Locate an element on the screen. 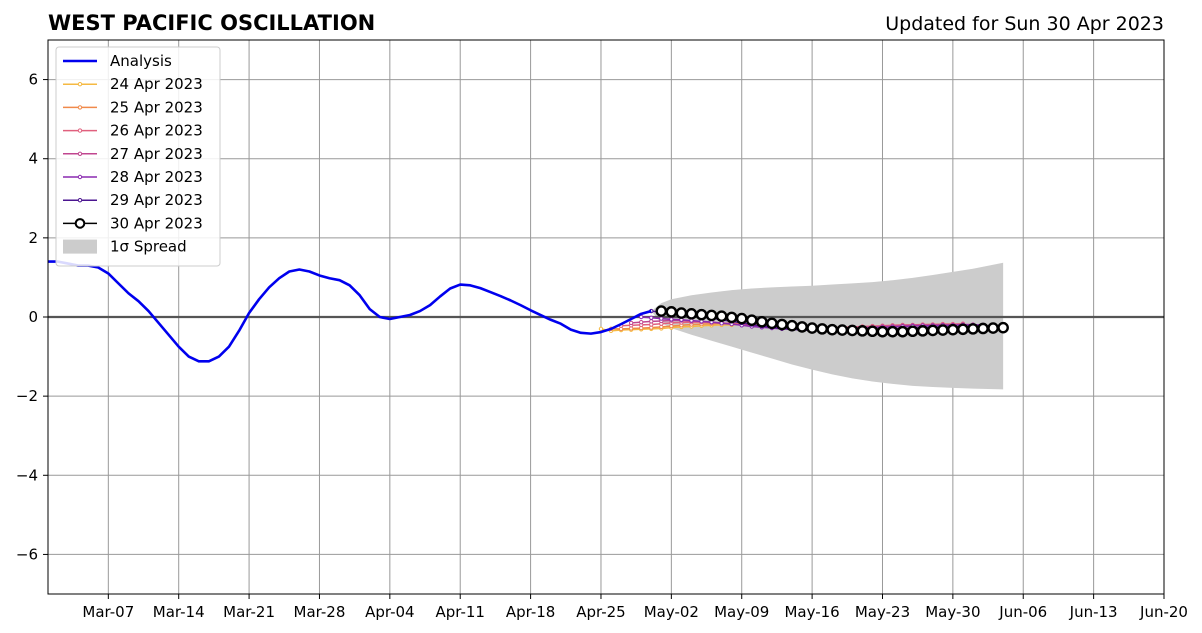 The width and height of the screenshot is (1202, 633). x-tick-label: Mar-28 is located at coordinates (320, 612).